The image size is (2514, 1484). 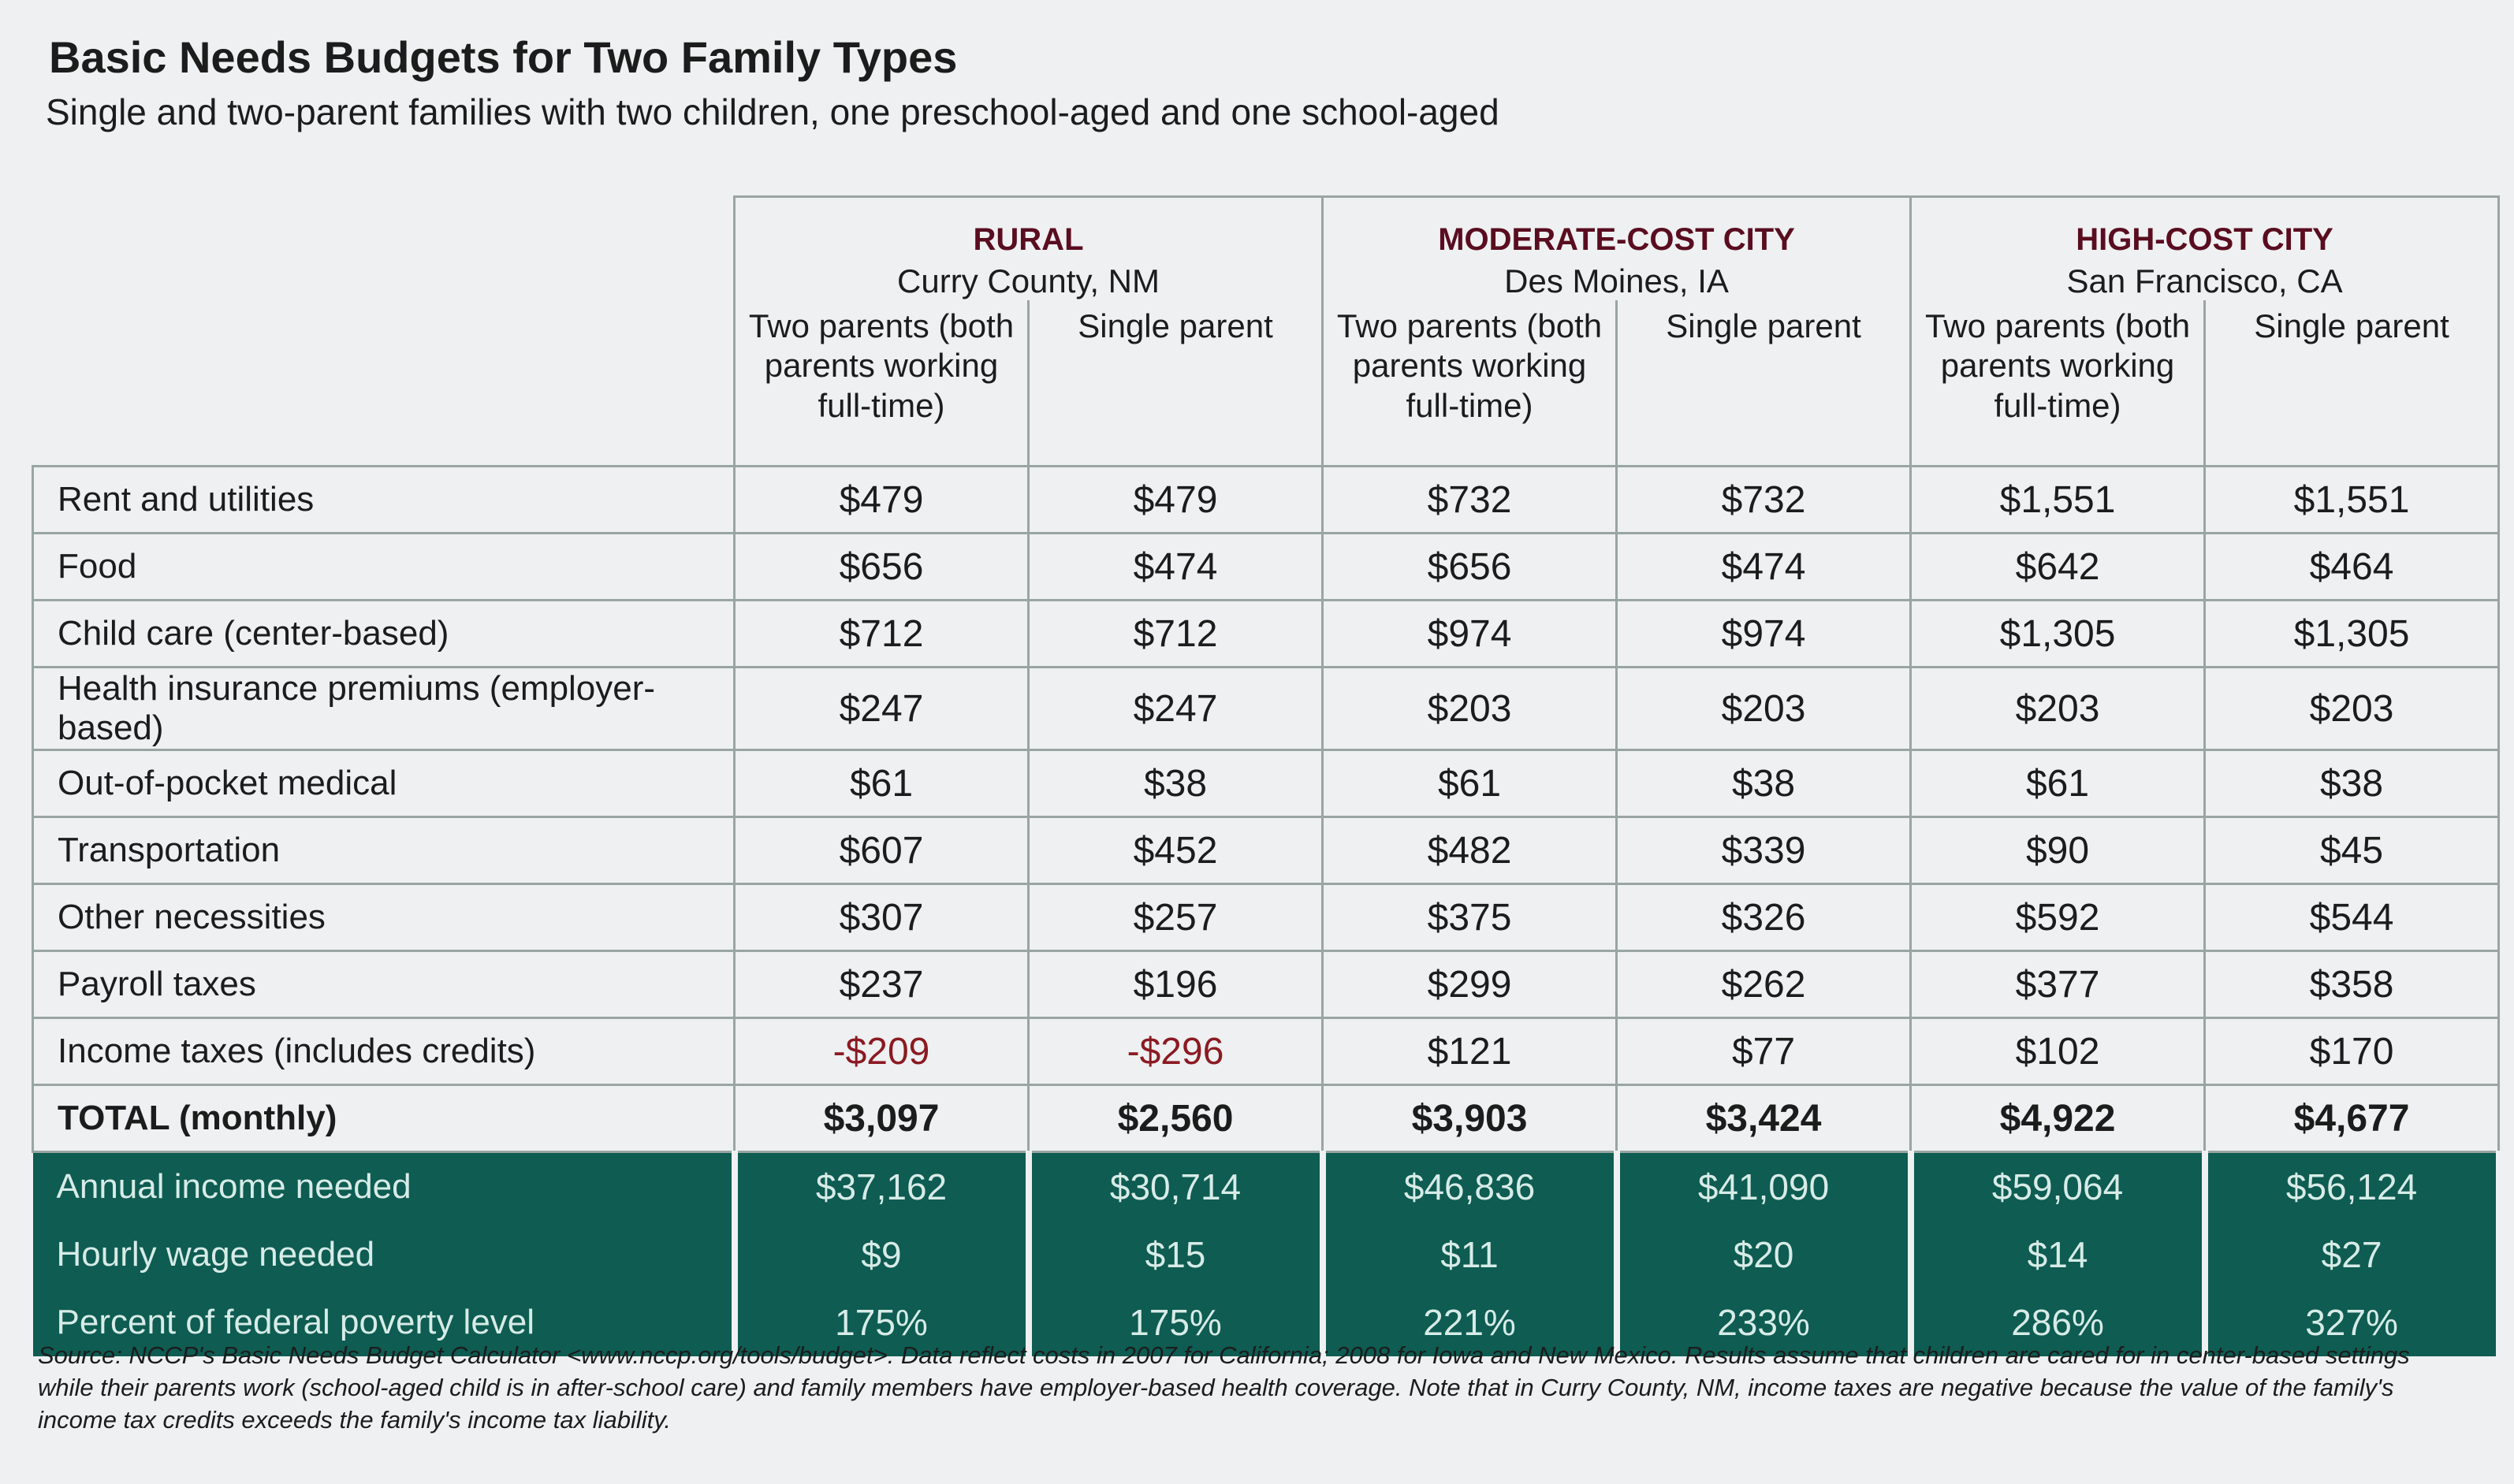 I want to click on column-header-single-parent: Single parent, so click(x=1764, y=383).